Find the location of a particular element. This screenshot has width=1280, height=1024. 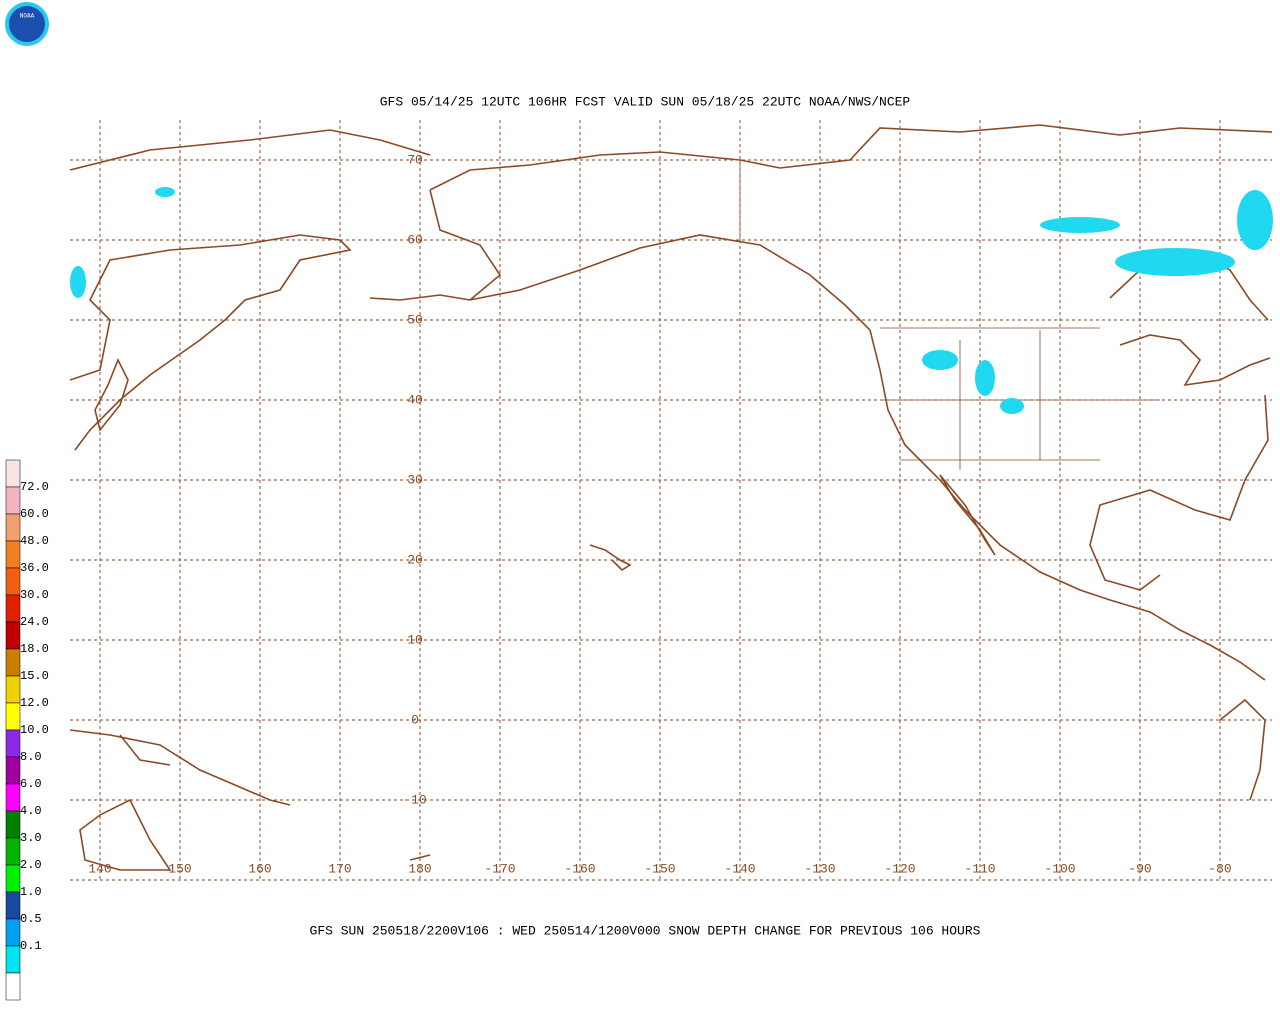

legend-label: 48.0 is located at coordinates (34, 541).